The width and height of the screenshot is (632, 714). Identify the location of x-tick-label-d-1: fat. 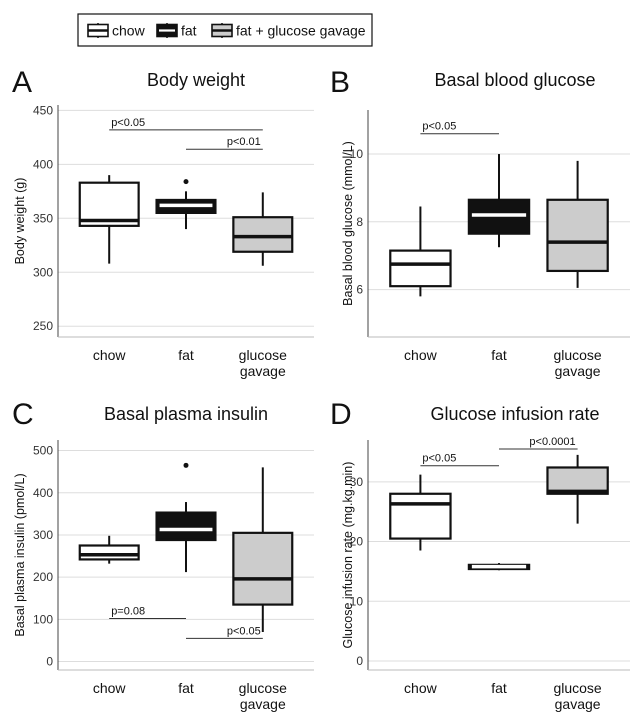
(499, 688).